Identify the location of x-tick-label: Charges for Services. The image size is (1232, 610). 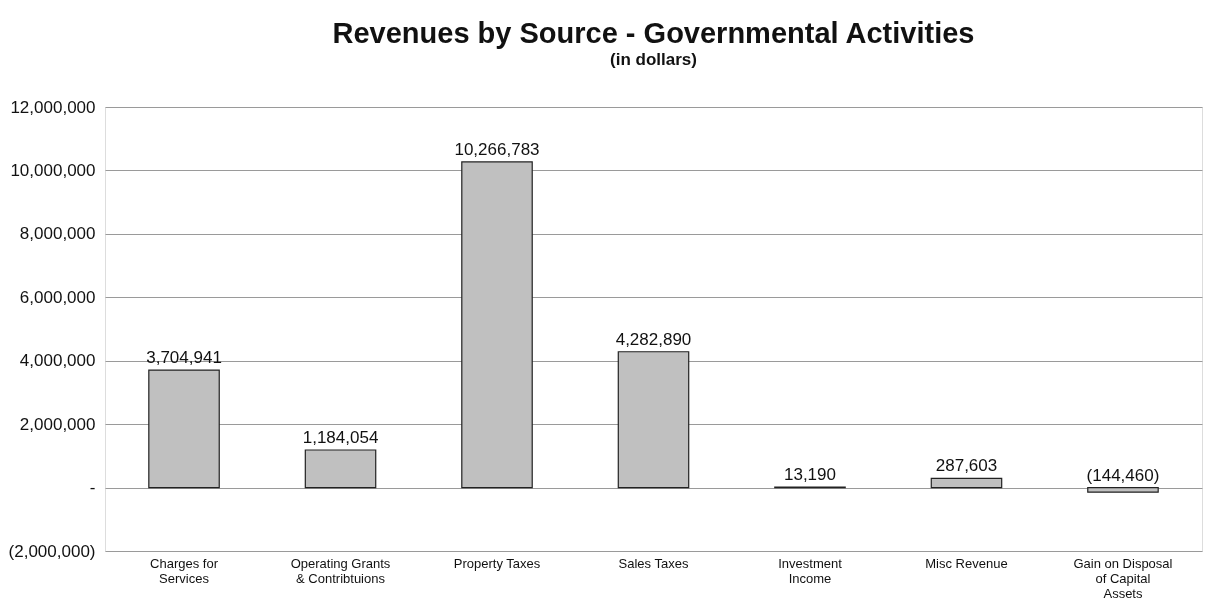
(184, 570).